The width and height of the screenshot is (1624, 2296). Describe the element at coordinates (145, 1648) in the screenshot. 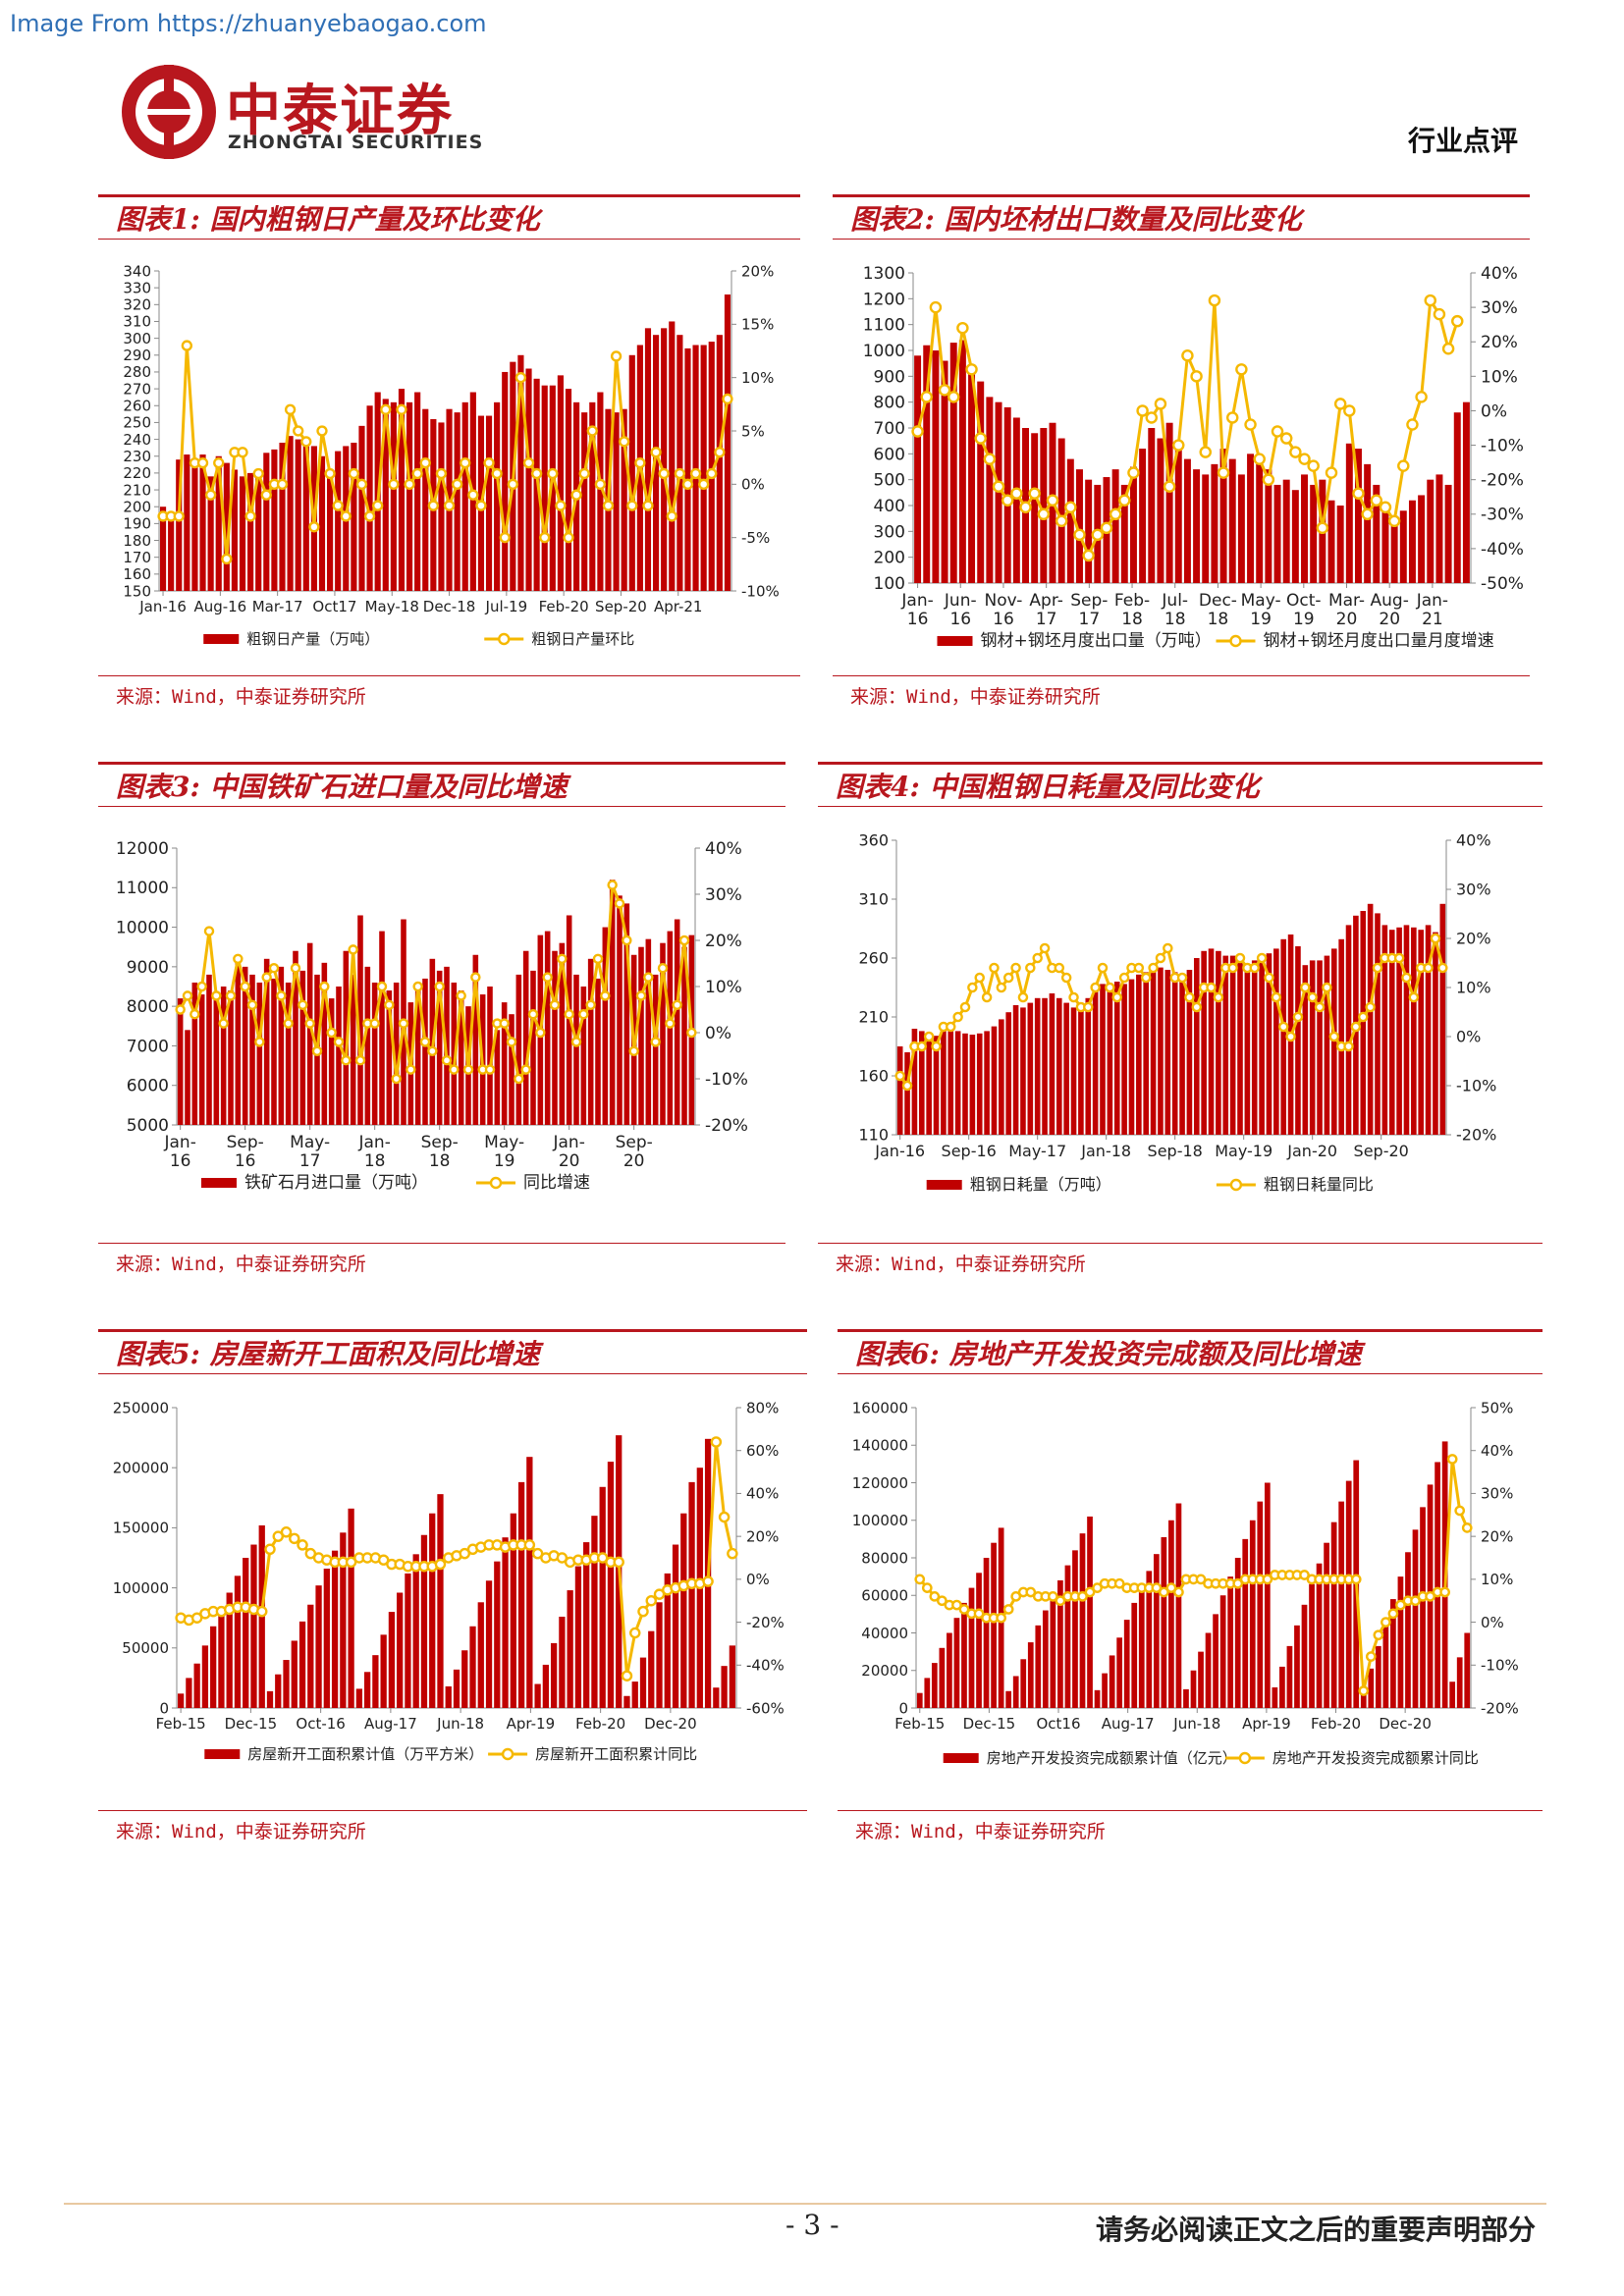

I see `y-left-tick-label: 50000` at that location.